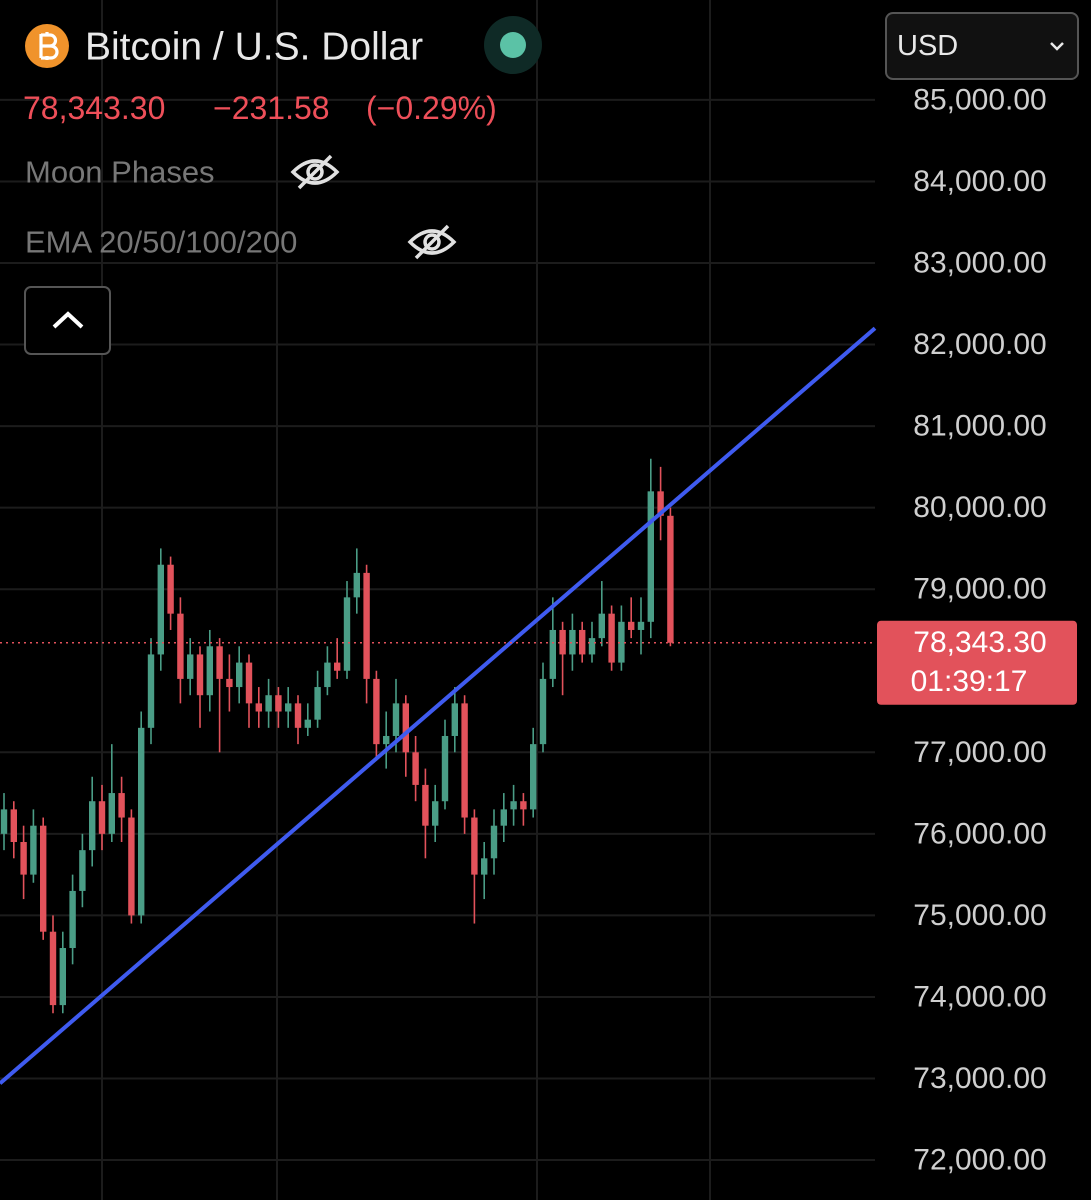 The width and height of the screenshot is (1091, 1200). Describe the element at coordinates (271, 108) in the screenshot. I see `price-change: −231.58` at that location.